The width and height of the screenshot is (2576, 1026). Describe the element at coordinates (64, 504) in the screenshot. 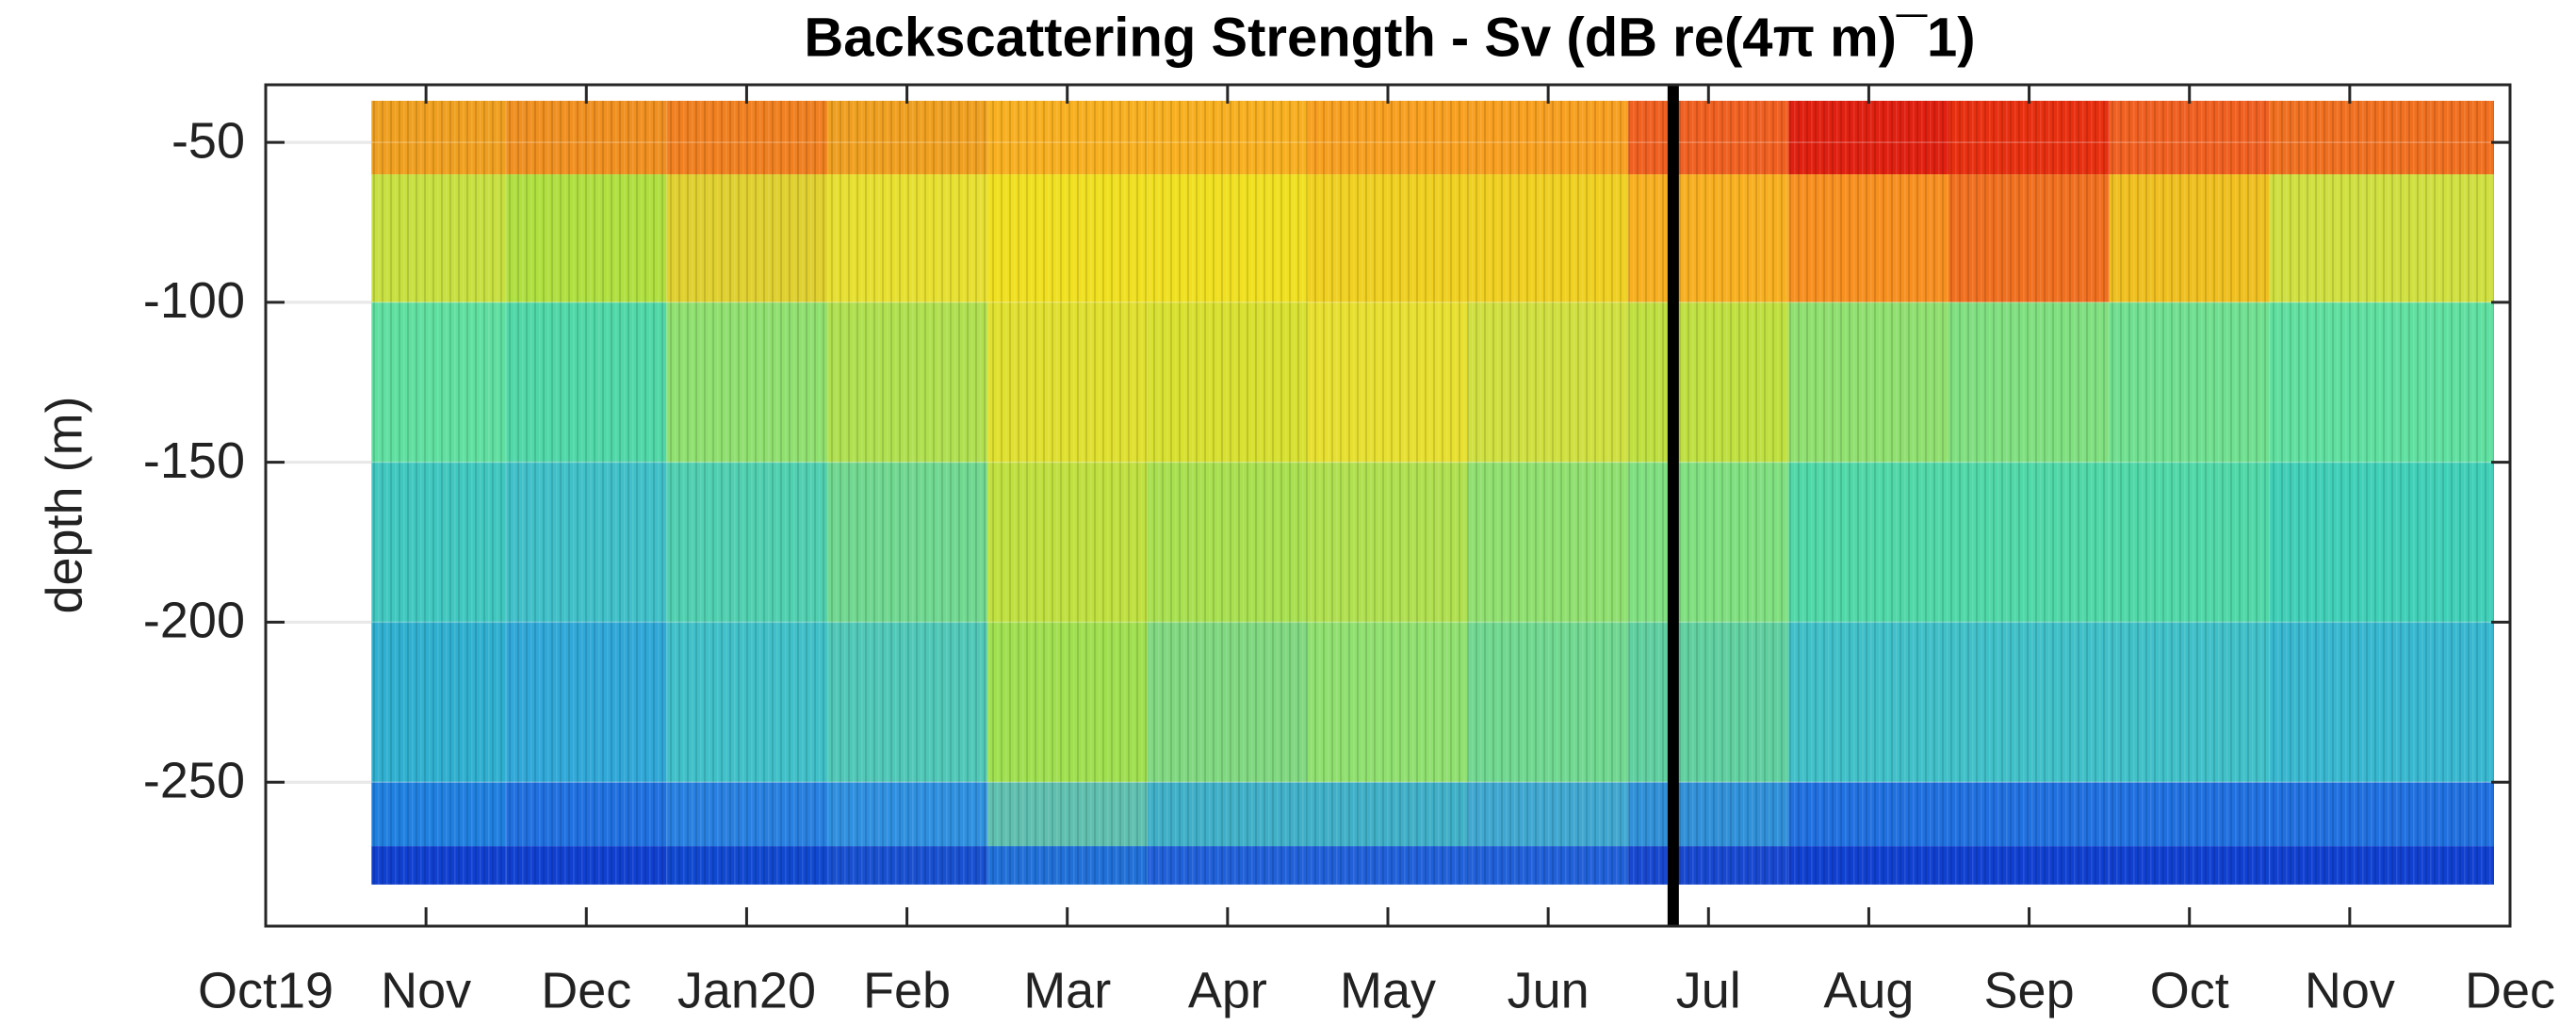

I see `y-axis-label: depth (m)` at that location.